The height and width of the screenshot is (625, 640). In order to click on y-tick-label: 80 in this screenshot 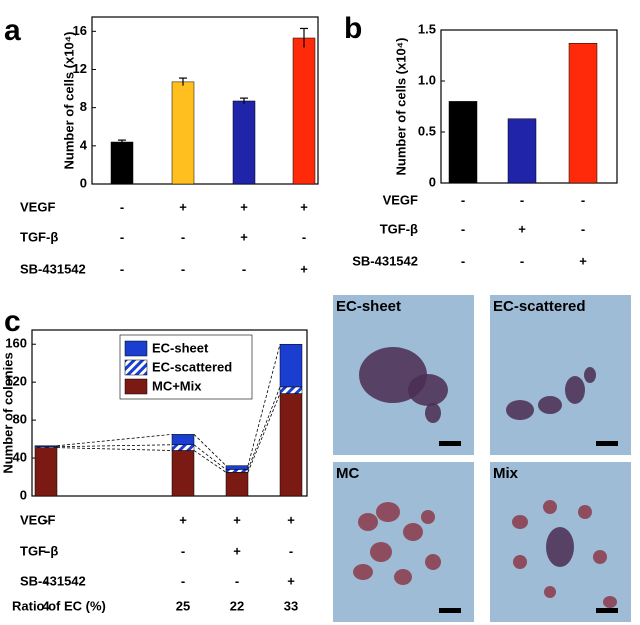, I will do `click(20, 419)`.